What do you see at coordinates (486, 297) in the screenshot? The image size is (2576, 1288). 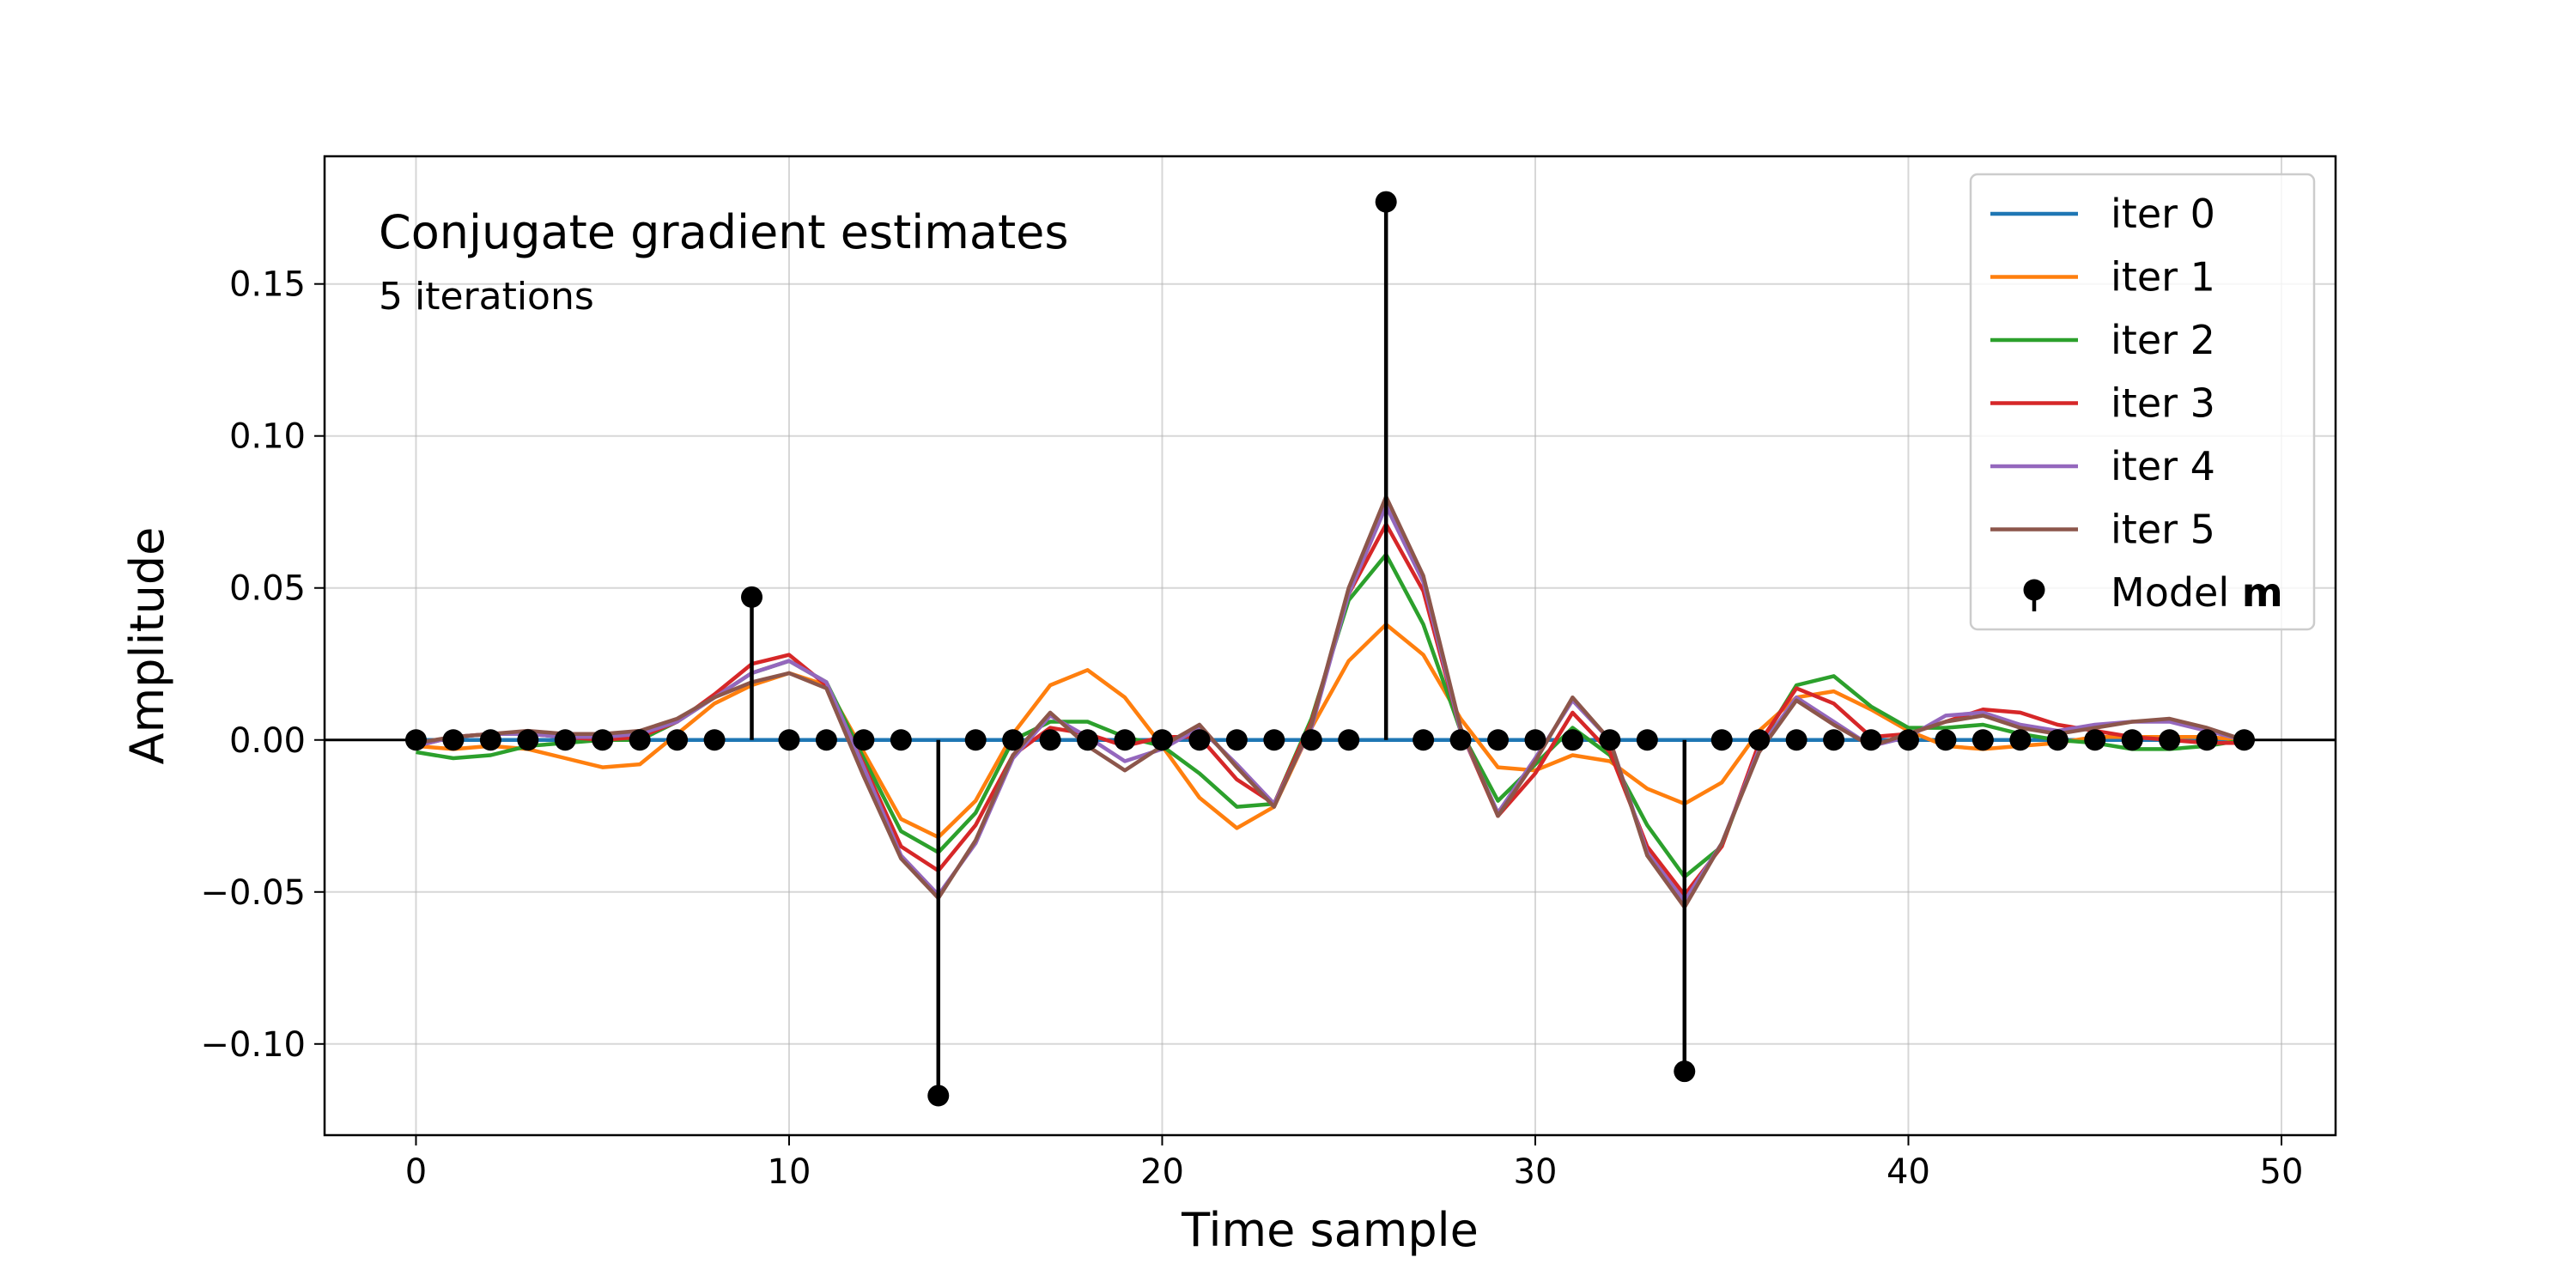 I see `chart-subtitle: 5 iterations` at bounding box center [486, 297].